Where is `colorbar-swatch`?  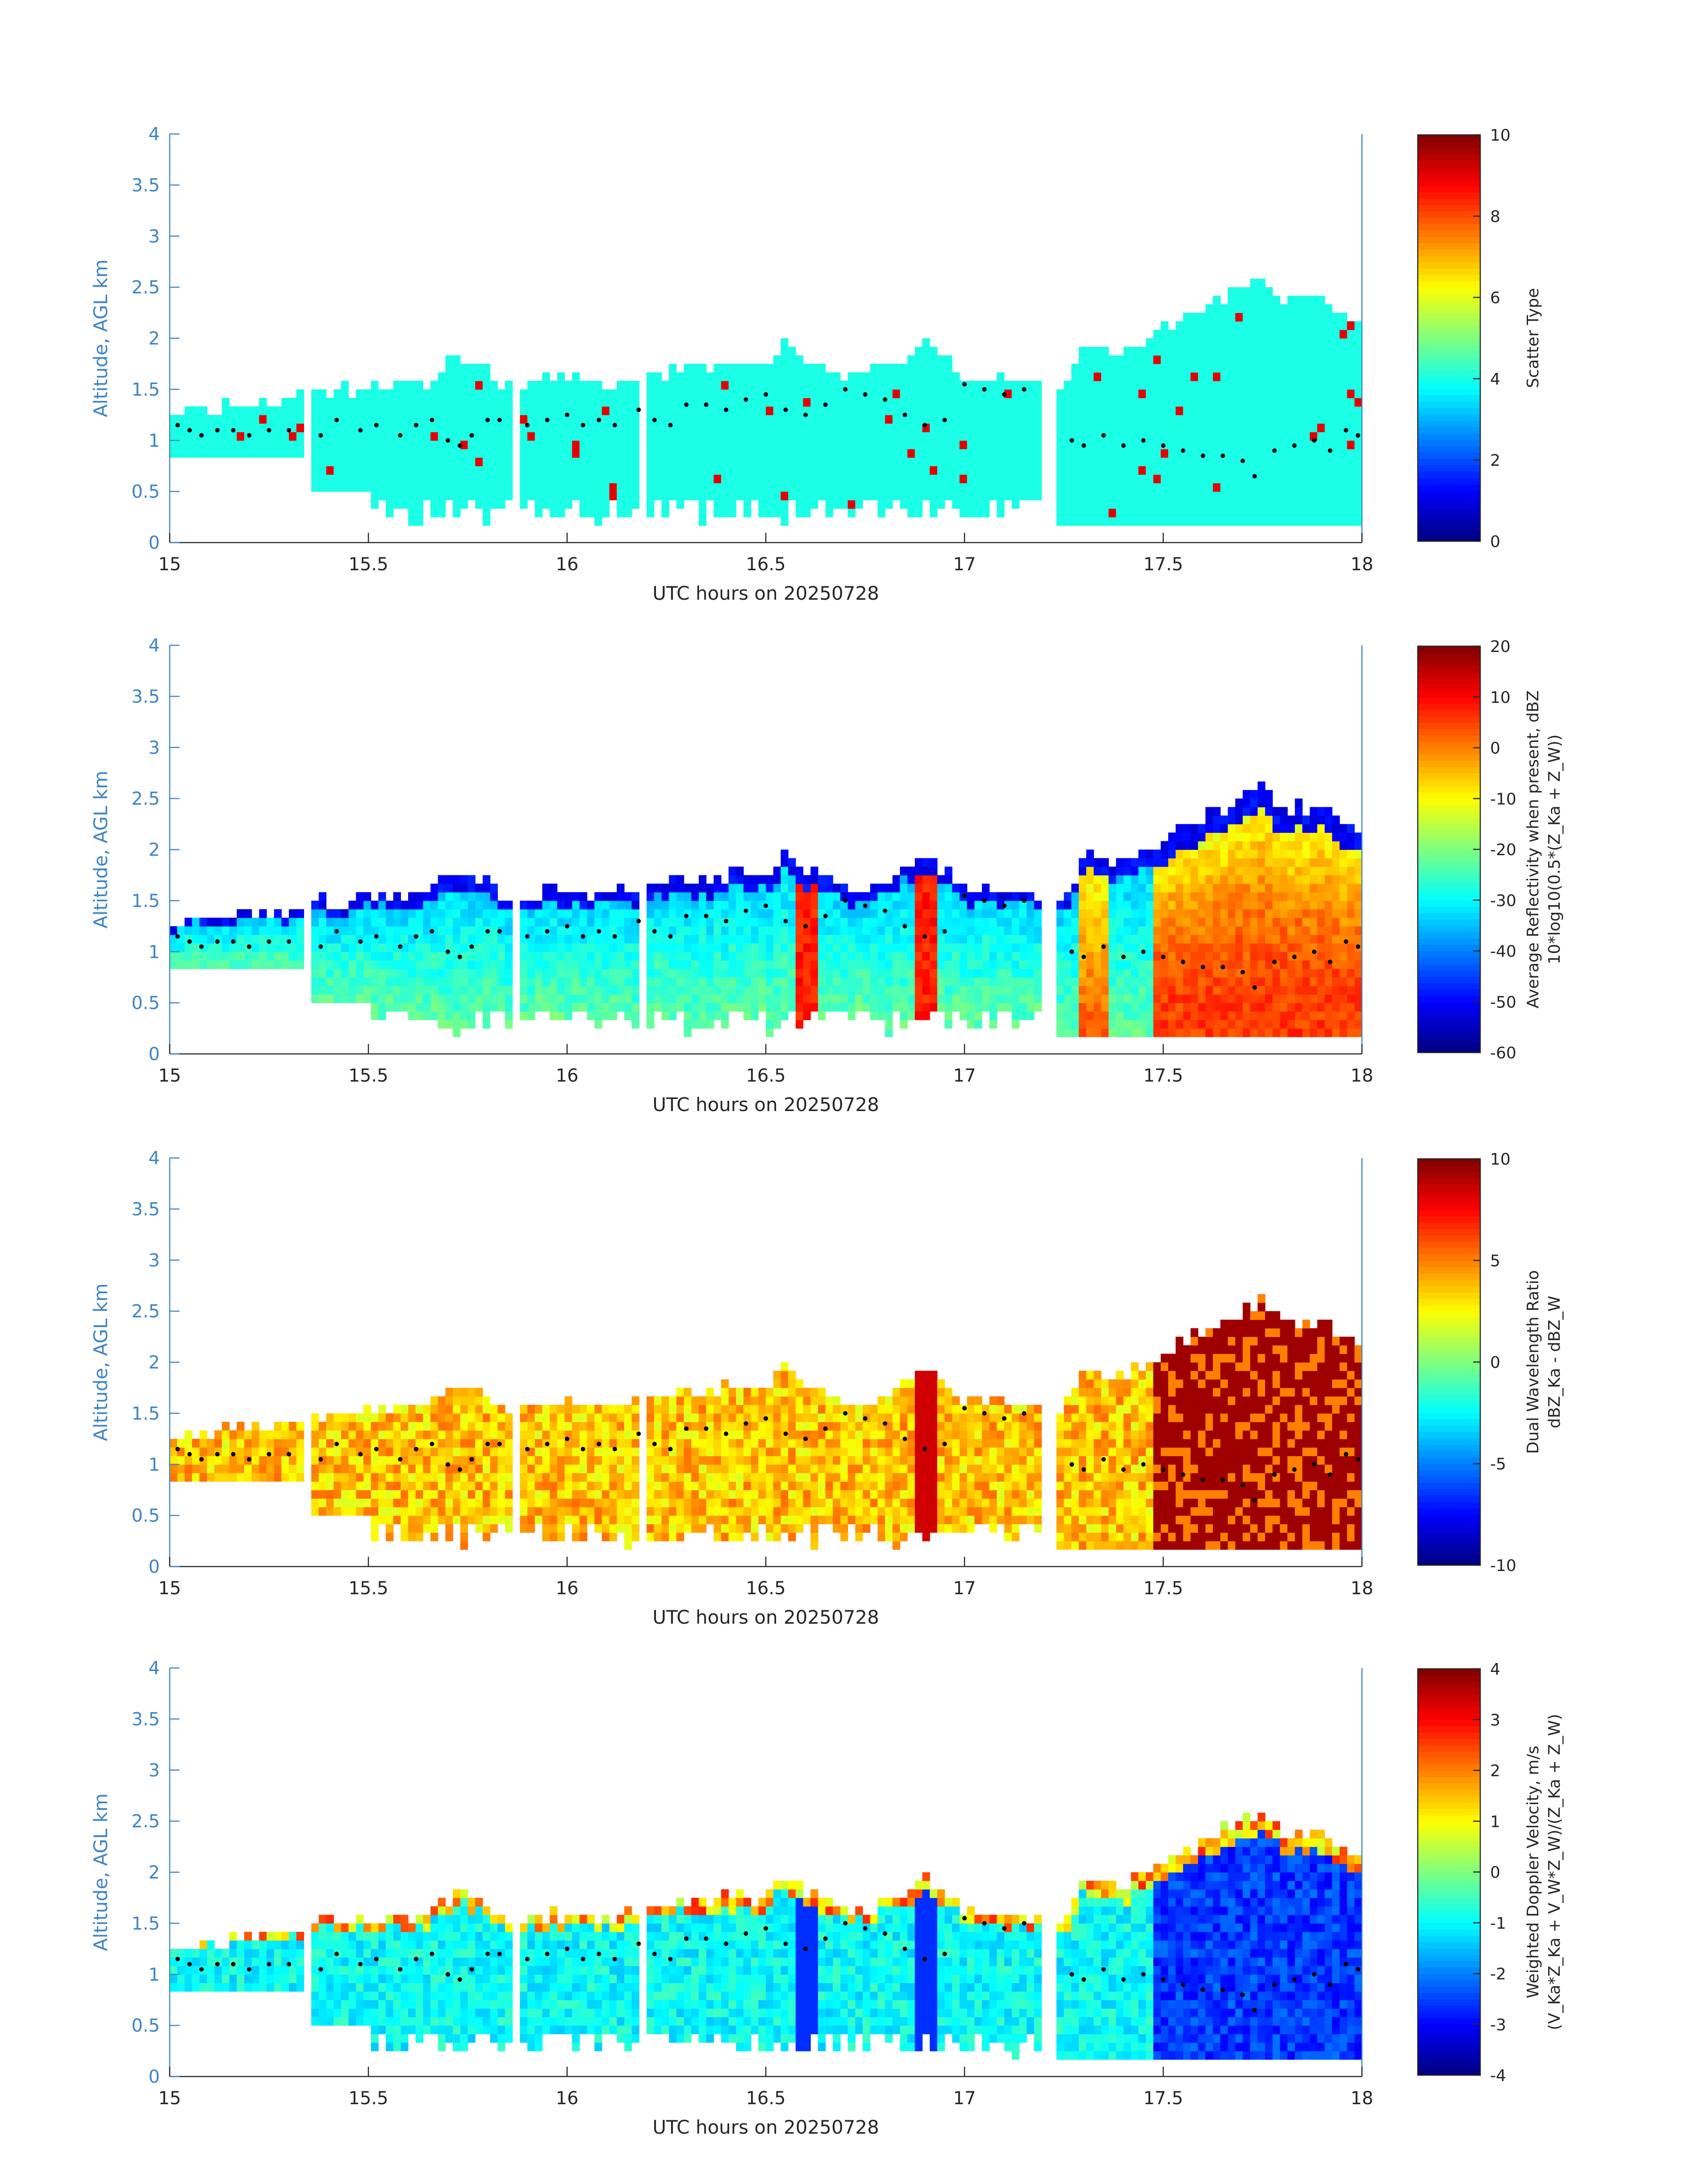 colorbar-swatch is located at coordinates (1449, 259).